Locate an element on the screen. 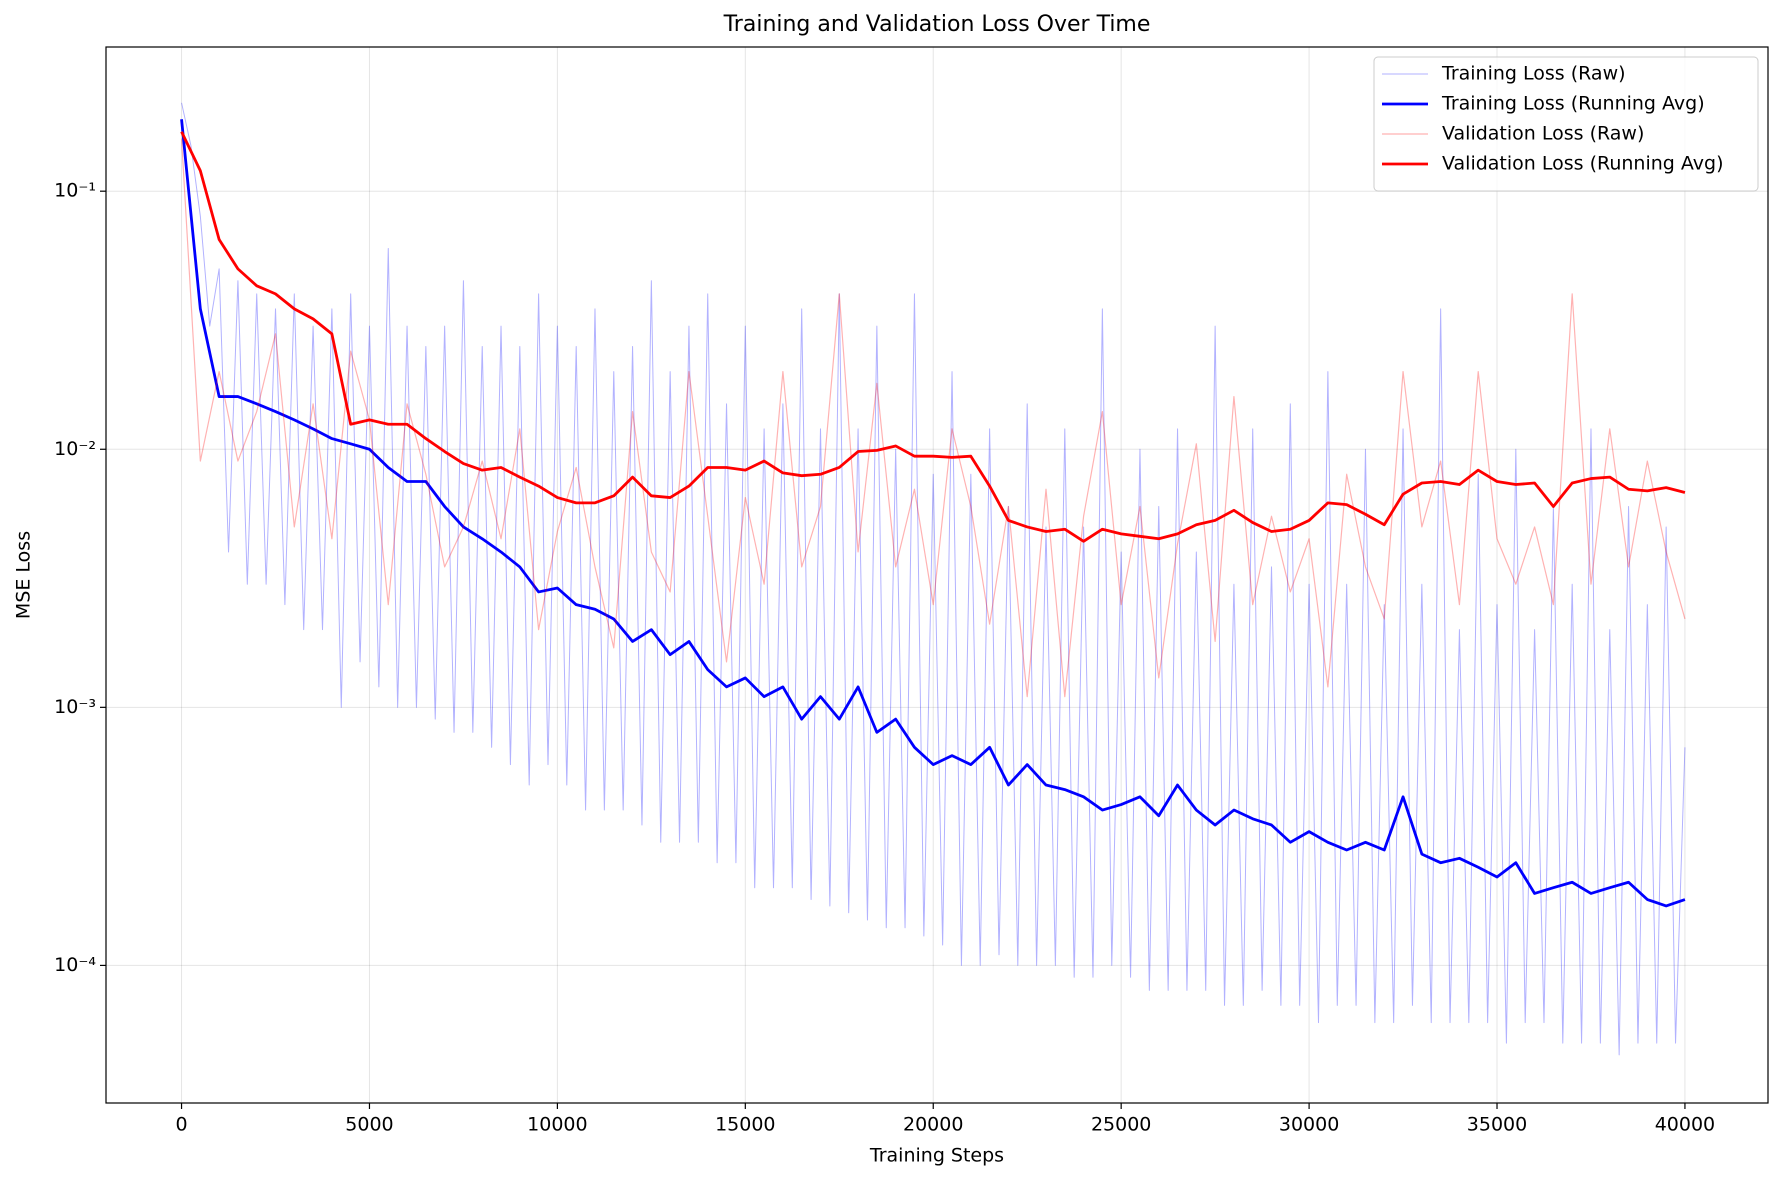 The height and width of the screenshot is (1181, 1783). legend-box is located at coordinates (1566, 124).